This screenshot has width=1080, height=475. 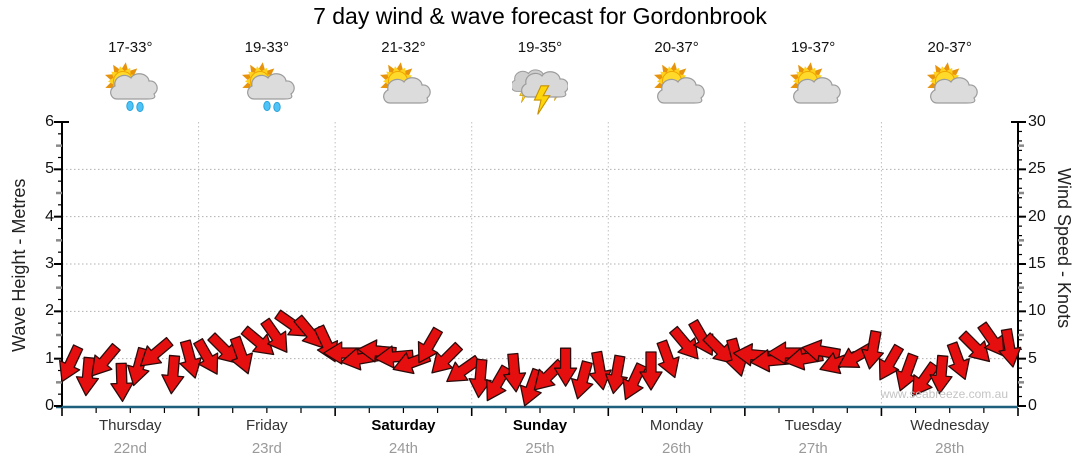 What do you see at coordinates (1037, 121) in the screenshot?
I see `wind-tick-label: 30` at bounding box center [1037, 121].